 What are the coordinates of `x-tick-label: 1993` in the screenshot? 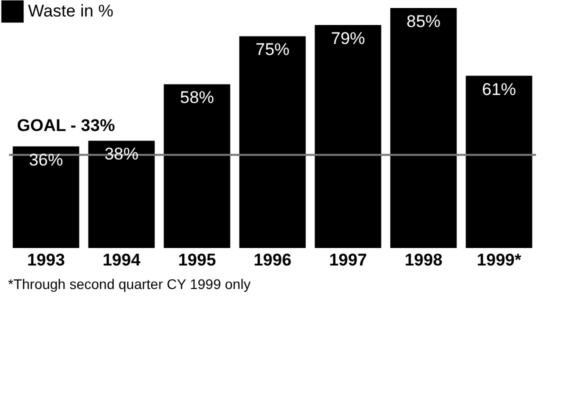 It's located at (46, 260).